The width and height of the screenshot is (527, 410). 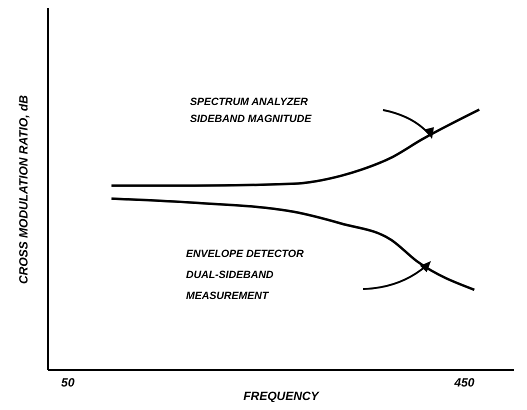 What do you see at coordinates (245, 275) in the screenshot?
I see `annotation: ENVELOPE DETECTOR DUAL-SIDEBAND MEASUREMENT` at bounding box center [245, 275].